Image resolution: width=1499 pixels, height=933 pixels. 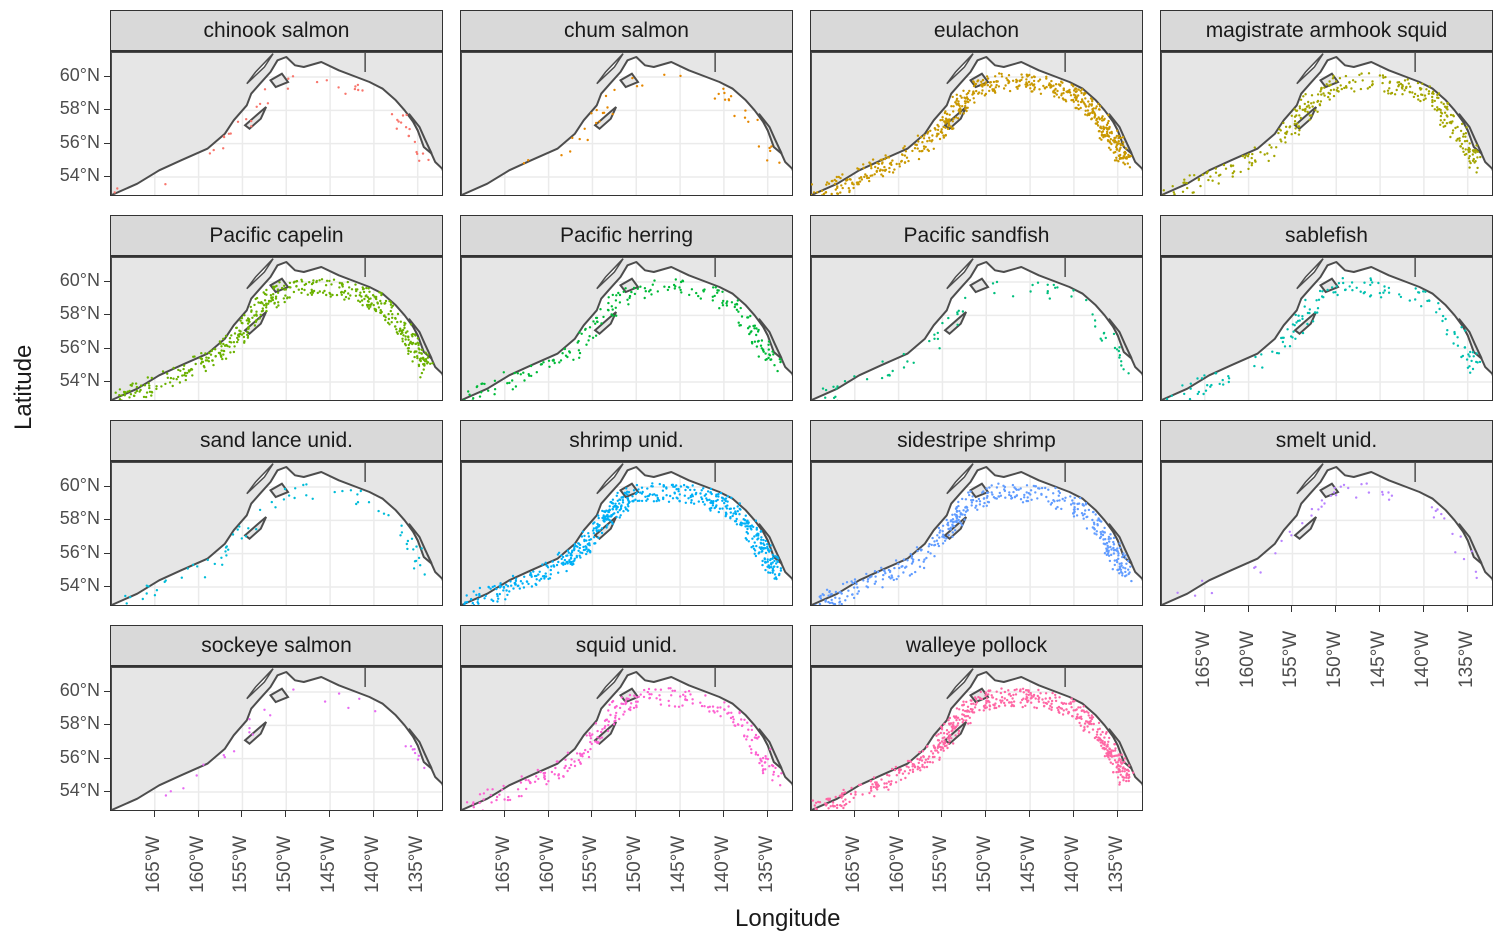 I want to click on facet-strip-label: walleye pollock, so click(x=976, y=645).